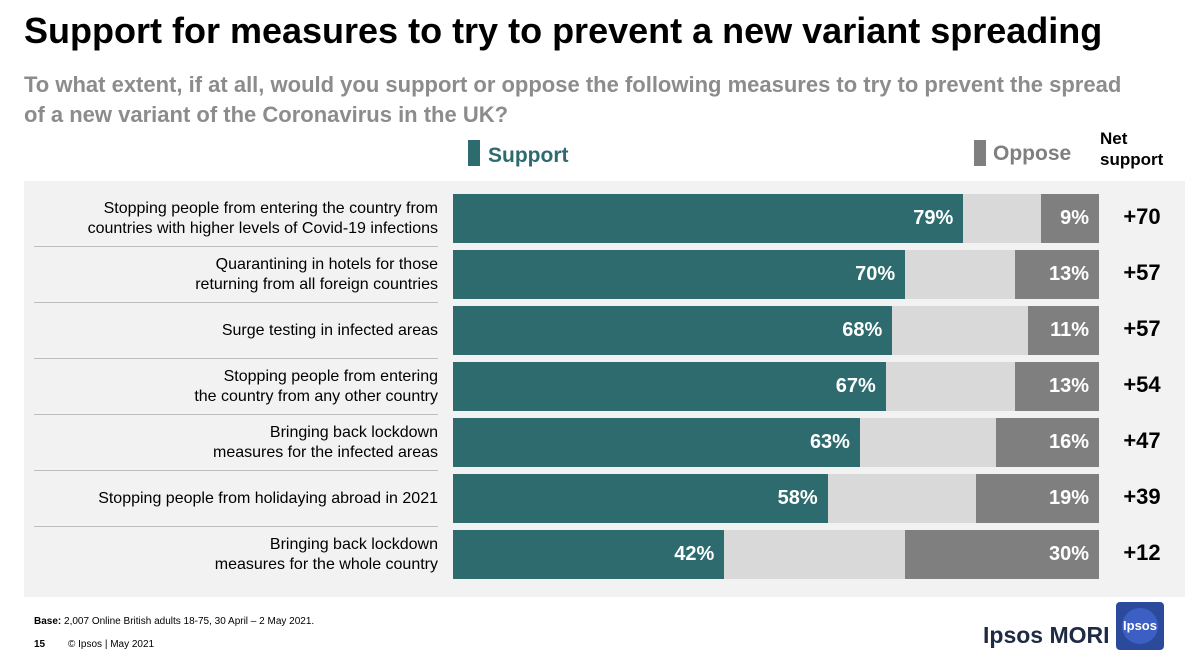 The height and width of the screenshot is (664, 1200). What do you see at coordinates (589, 554) in the screenshot?
I see `support-bar: 42%` at bounding box center [589, 554].